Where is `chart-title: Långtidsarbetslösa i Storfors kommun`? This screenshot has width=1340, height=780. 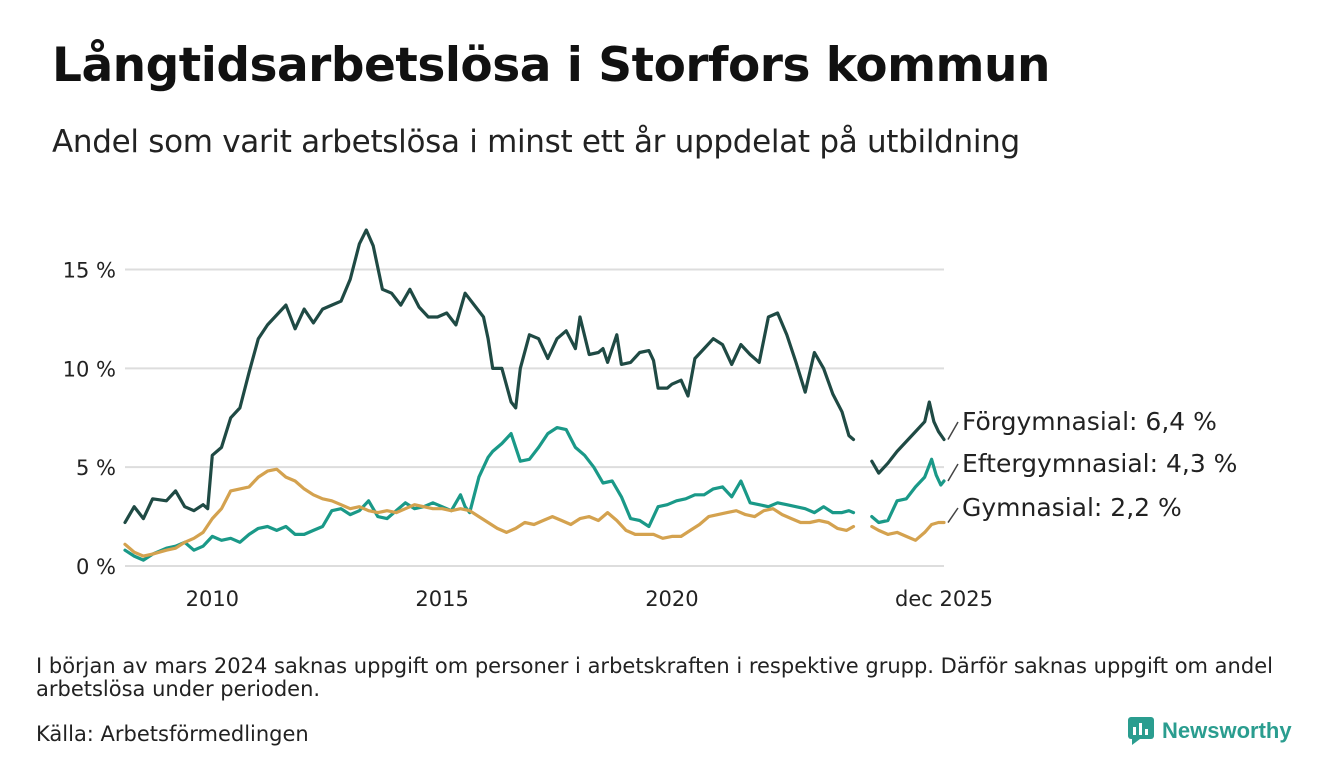
chart-title: Långtidsarbetslösa i Storfors kommun is located at coordinates (551, 65).